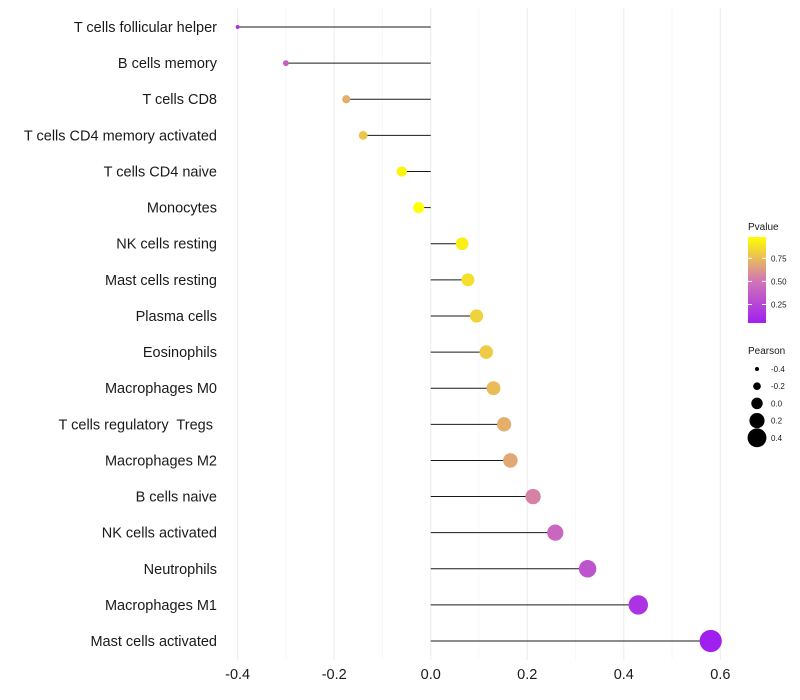 The image size is (800, 700). I want to click on category-label: Plasma cells, so click(176, 317).